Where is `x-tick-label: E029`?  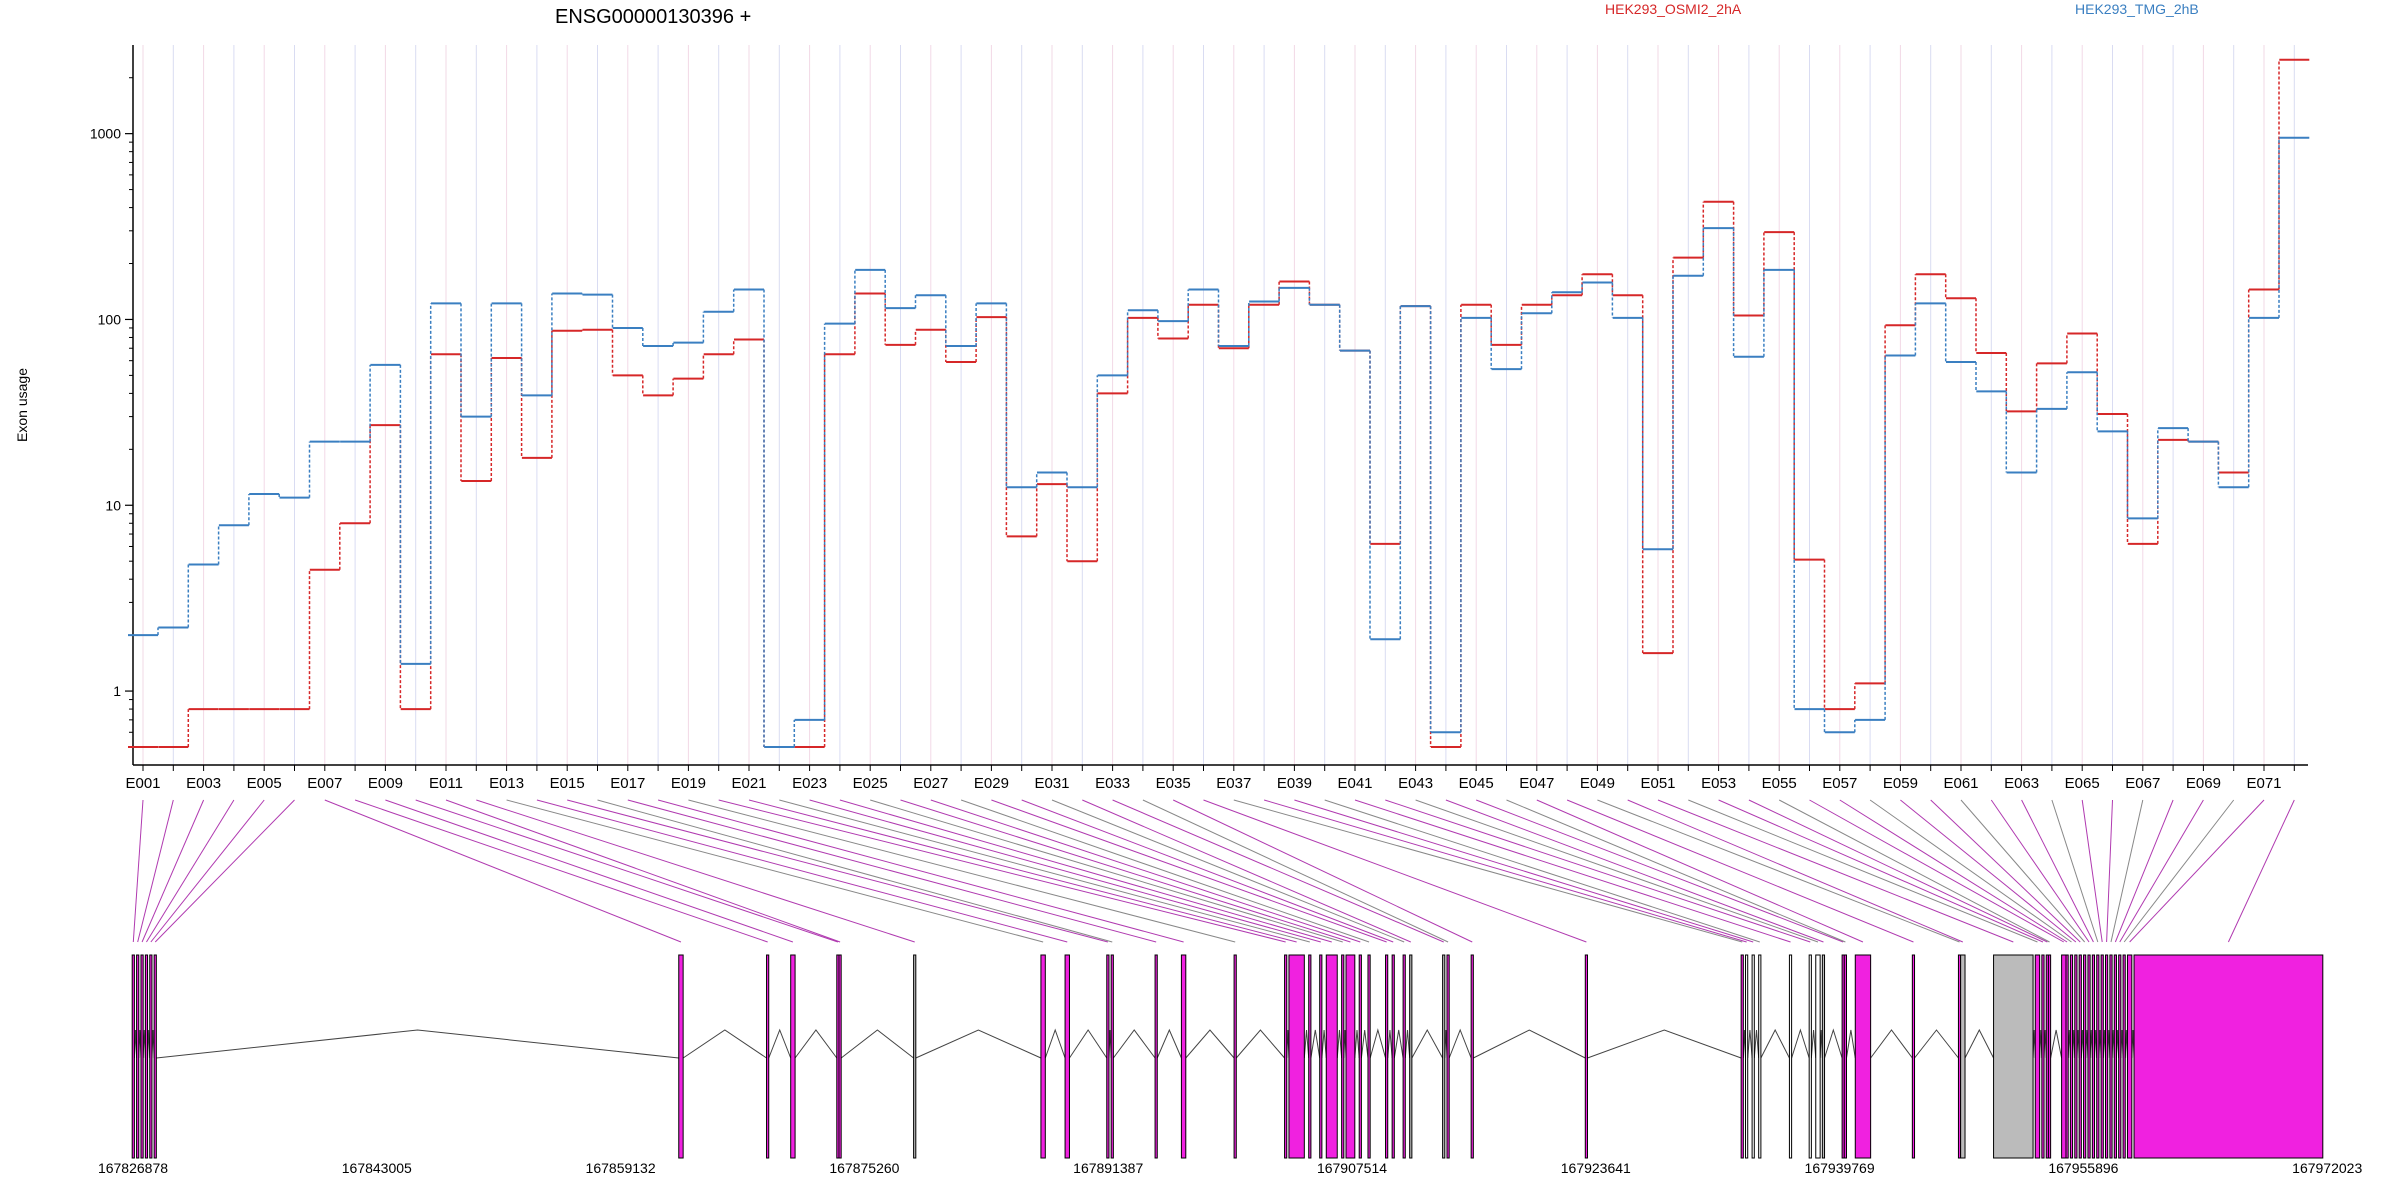 x-tick-label: E029 is located at coordinates (991, 783).